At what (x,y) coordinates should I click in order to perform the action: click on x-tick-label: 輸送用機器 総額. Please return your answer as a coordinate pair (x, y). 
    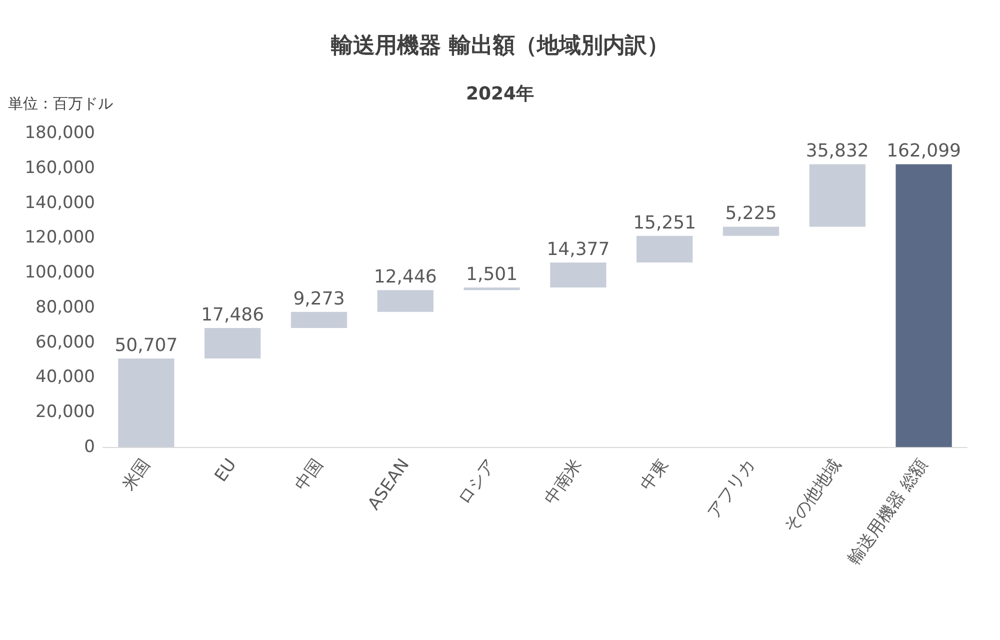
    Looking at the image, I should click on (888, 512).